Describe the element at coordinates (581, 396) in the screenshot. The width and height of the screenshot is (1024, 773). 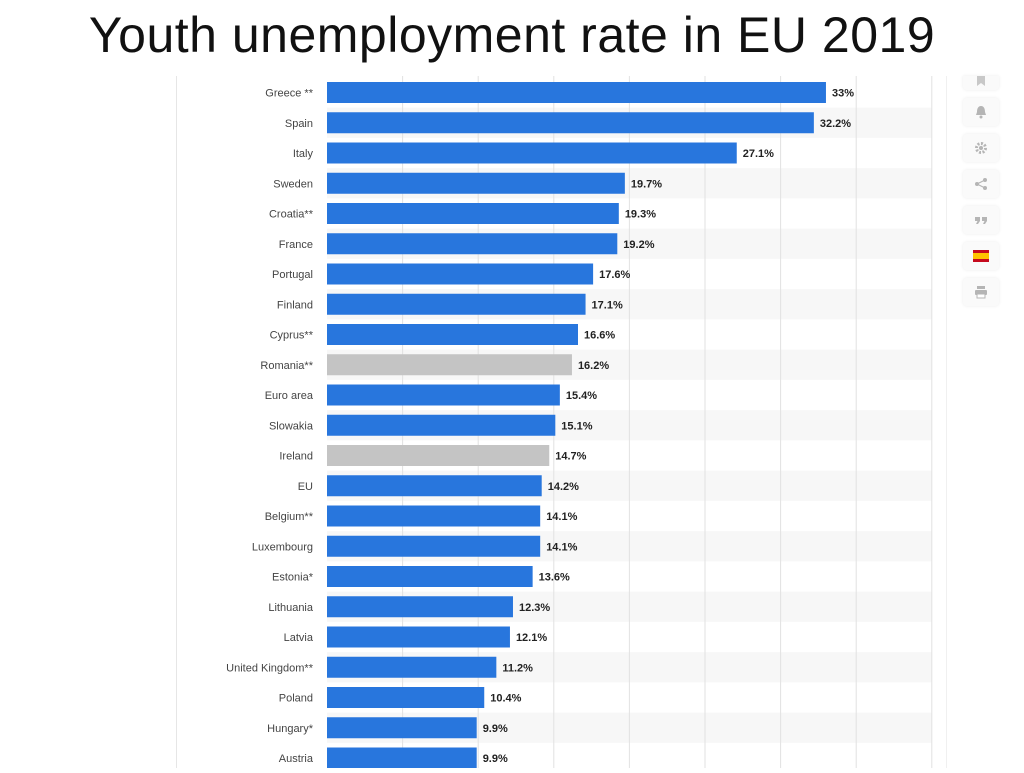
I see `value-label: 15.4%` at that location.